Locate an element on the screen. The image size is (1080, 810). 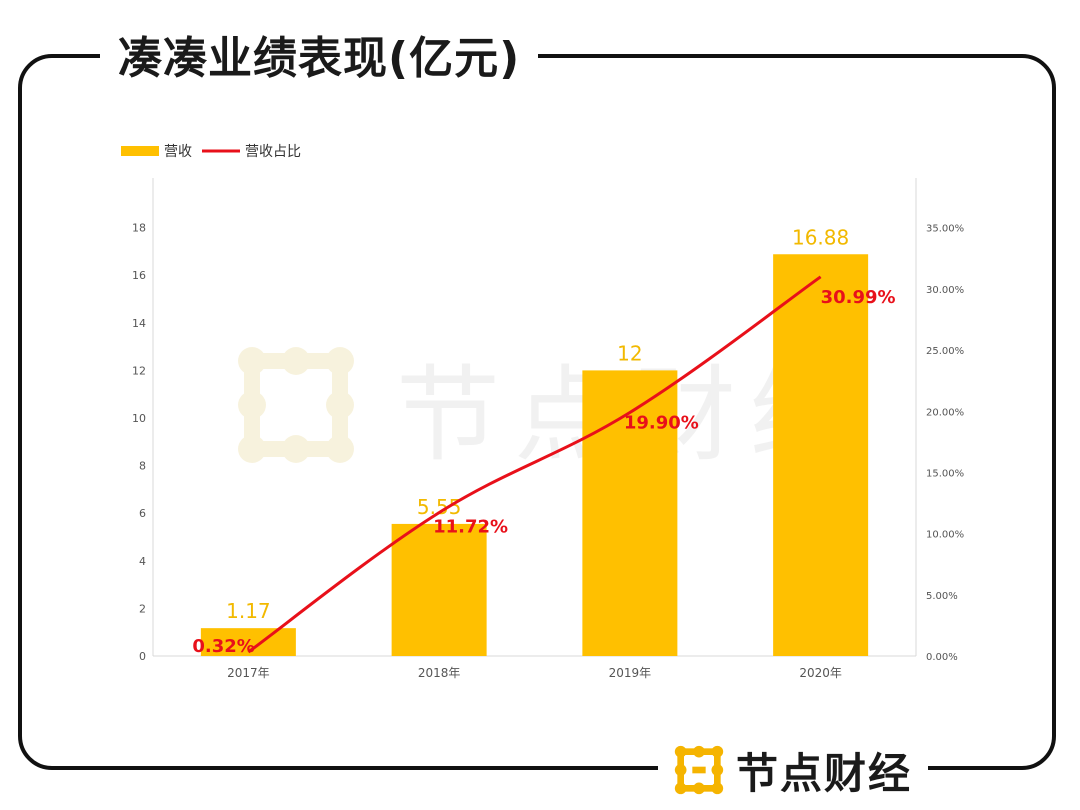
right-axis-tick-label: 30.00% is located at coordinates (945, 290).